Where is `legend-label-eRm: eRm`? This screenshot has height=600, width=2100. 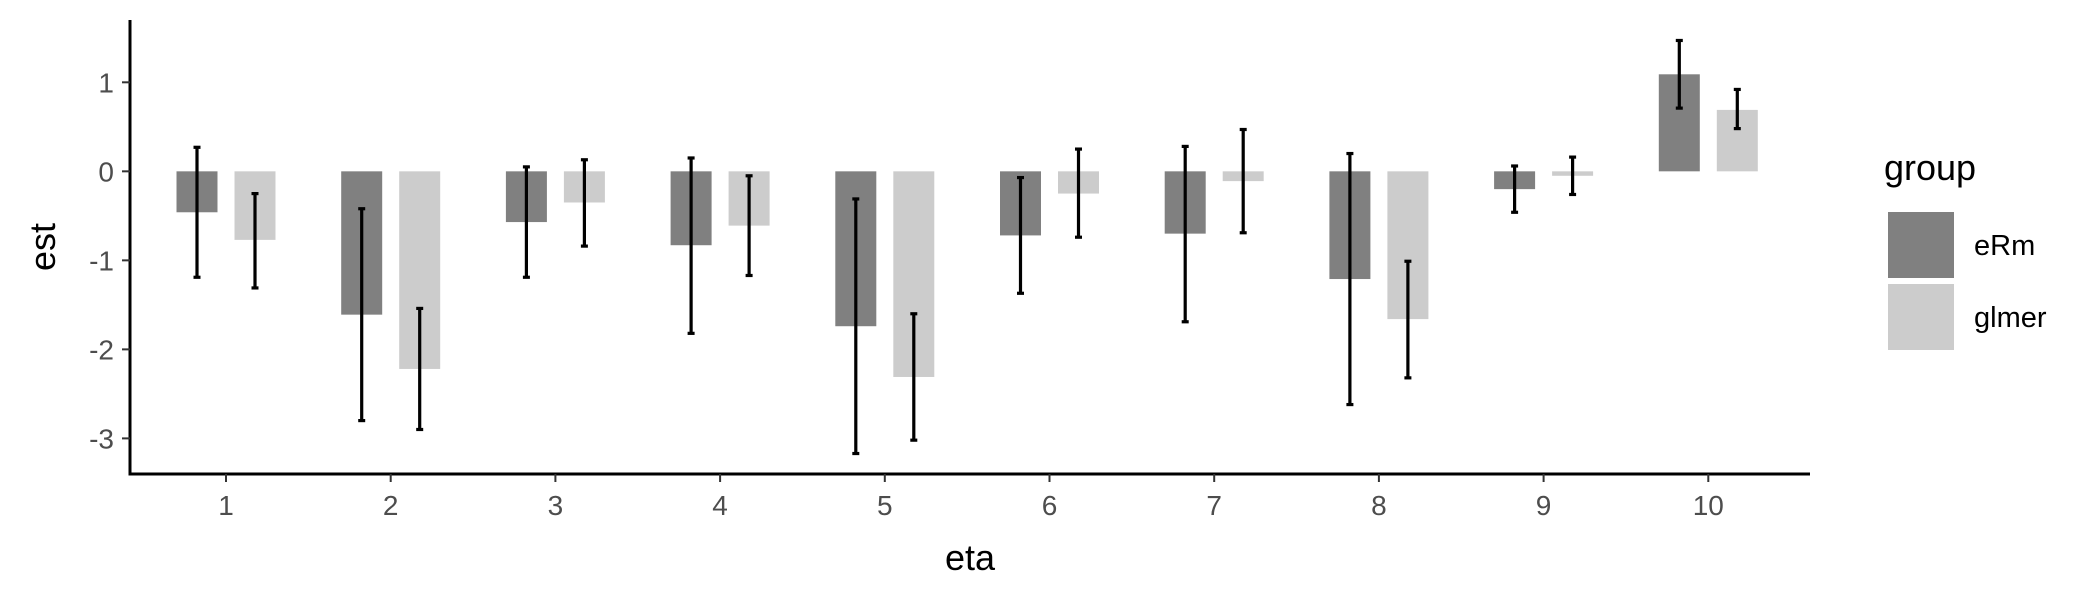 legend-label-eRm: eRm is located at coordinates (2004, 246).